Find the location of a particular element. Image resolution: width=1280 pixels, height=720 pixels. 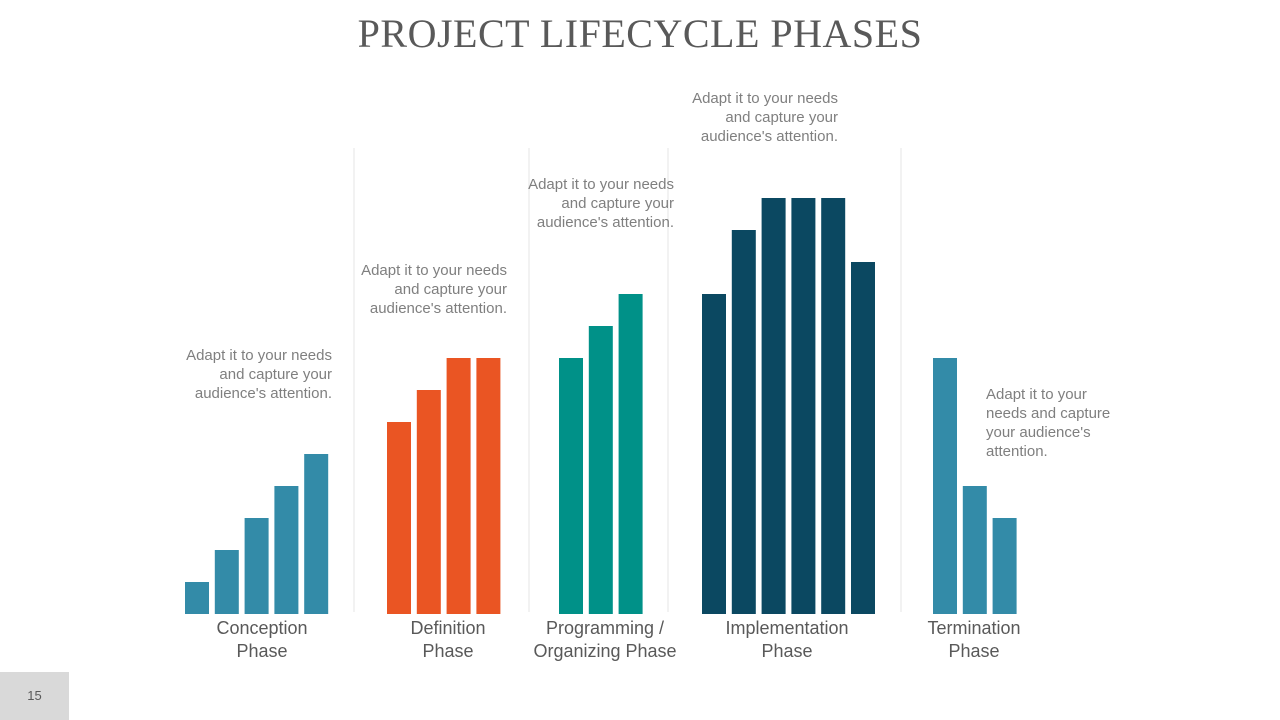

bar-group-implementation is located at coordinates (788, 406).